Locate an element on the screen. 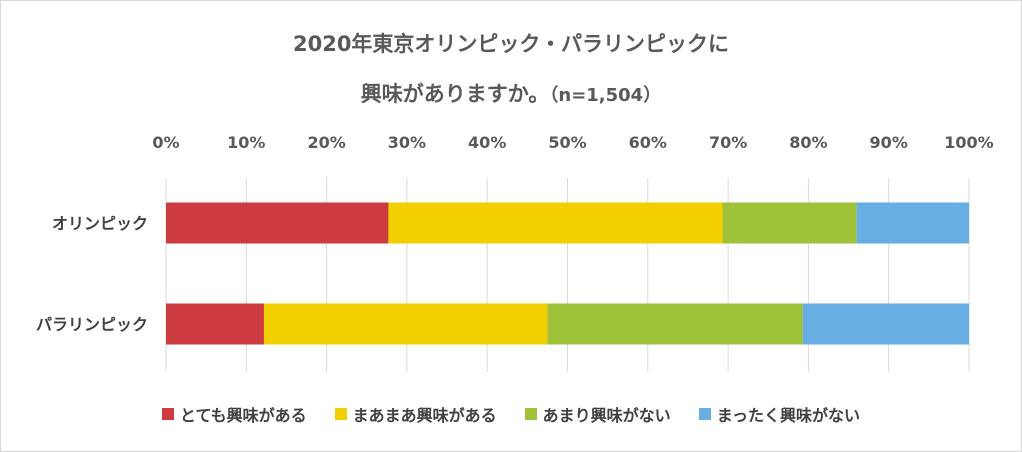 The height and width of the screenshot is (452, 1022). chart-title-sample-size: （n=1,504） is located at coordinates (605, 95).